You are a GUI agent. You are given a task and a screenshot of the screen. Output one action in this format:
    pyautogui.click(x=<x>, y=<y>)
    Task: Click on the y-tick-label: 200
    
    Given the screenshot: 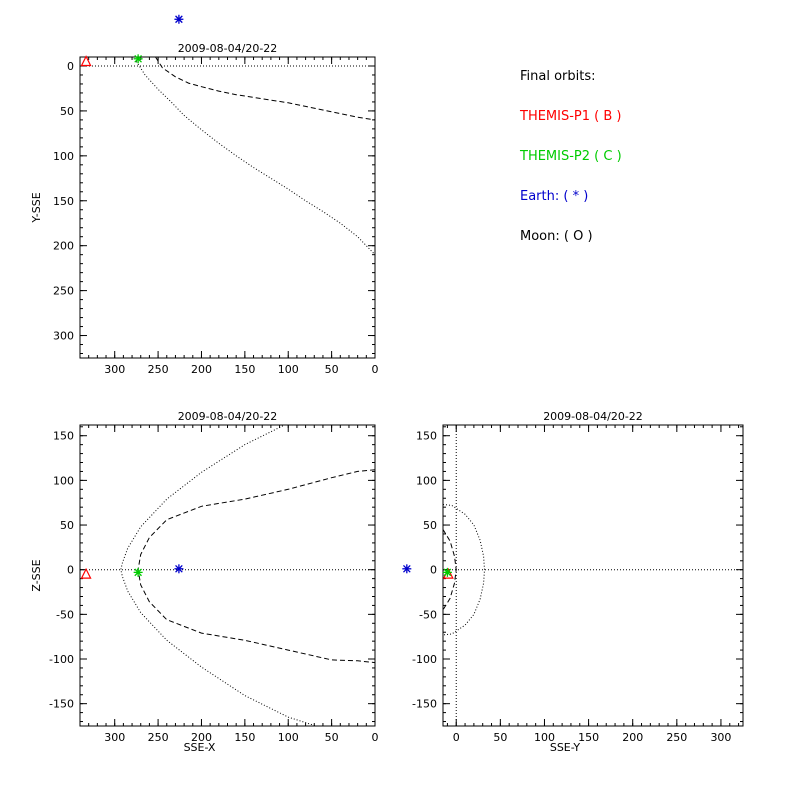 What is the action you would take?
    pyautogui.click(x=63, y=246)
    